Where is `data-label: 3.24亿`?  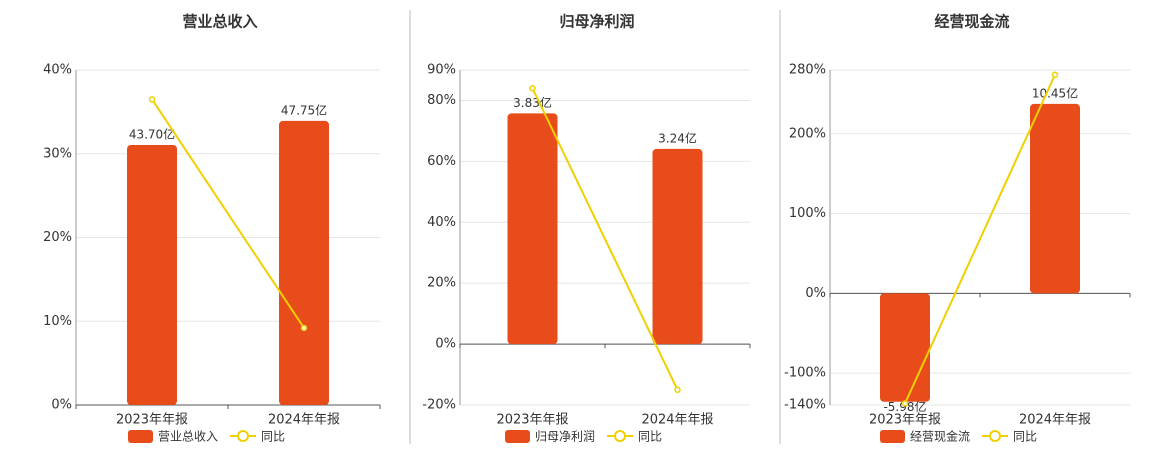
data-label: 3.24亿 is located at coordinates (677, 137).